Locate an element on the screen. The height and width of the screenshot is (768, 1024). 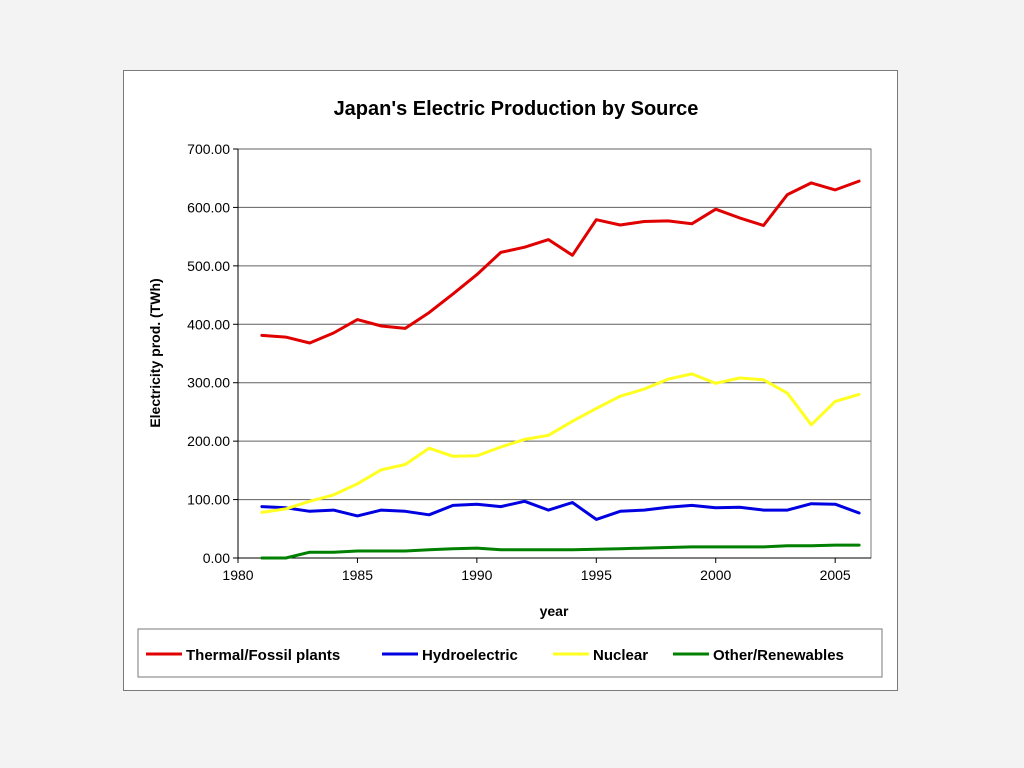
legend-label-nuclear: Nuclear is located at coordinates (620, 655).